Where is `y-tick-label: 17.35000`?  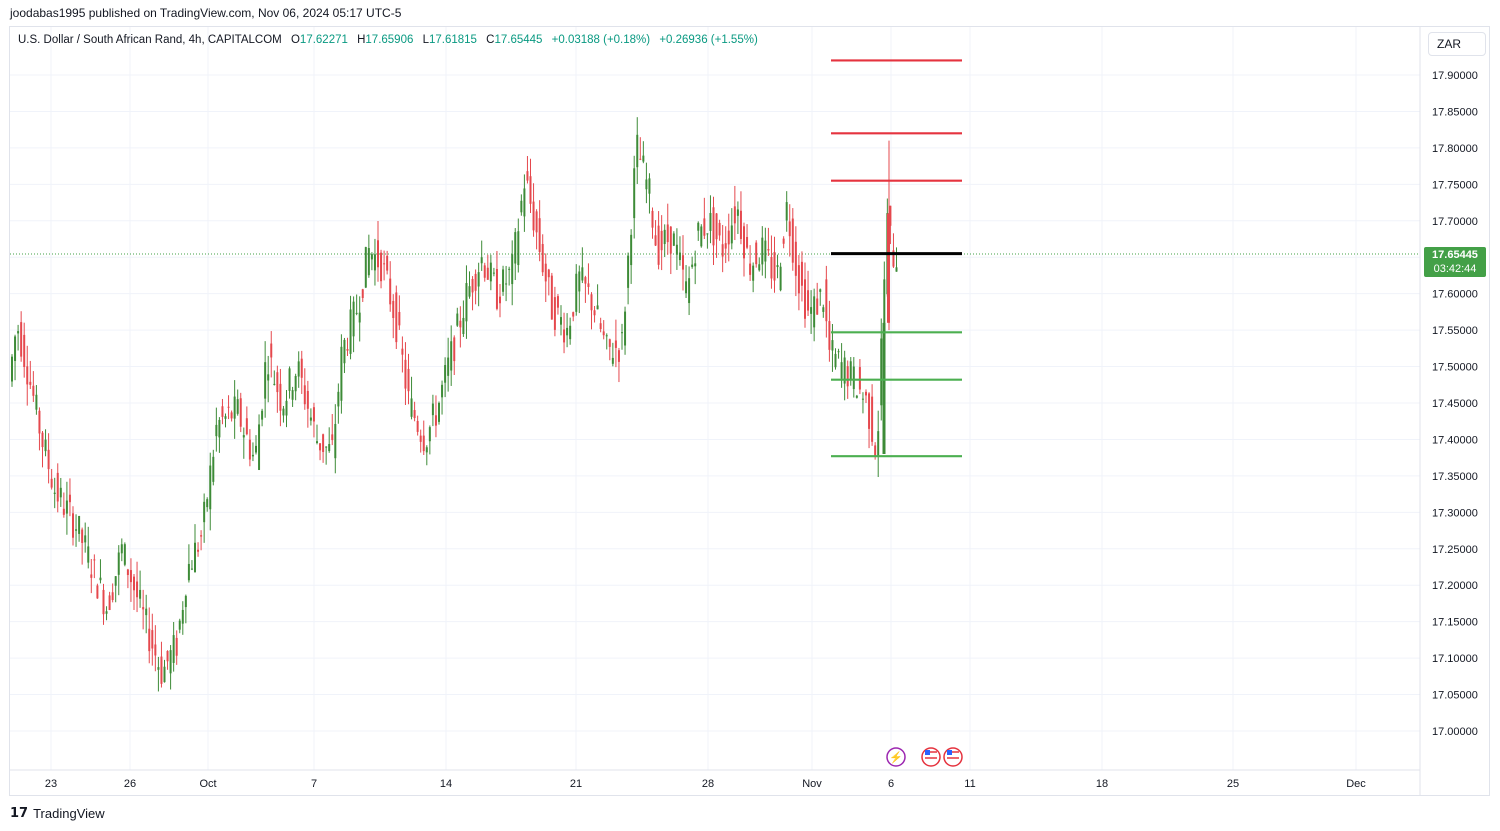
y-tick-label: 17.35000 is located at coordinates (1455, 477).